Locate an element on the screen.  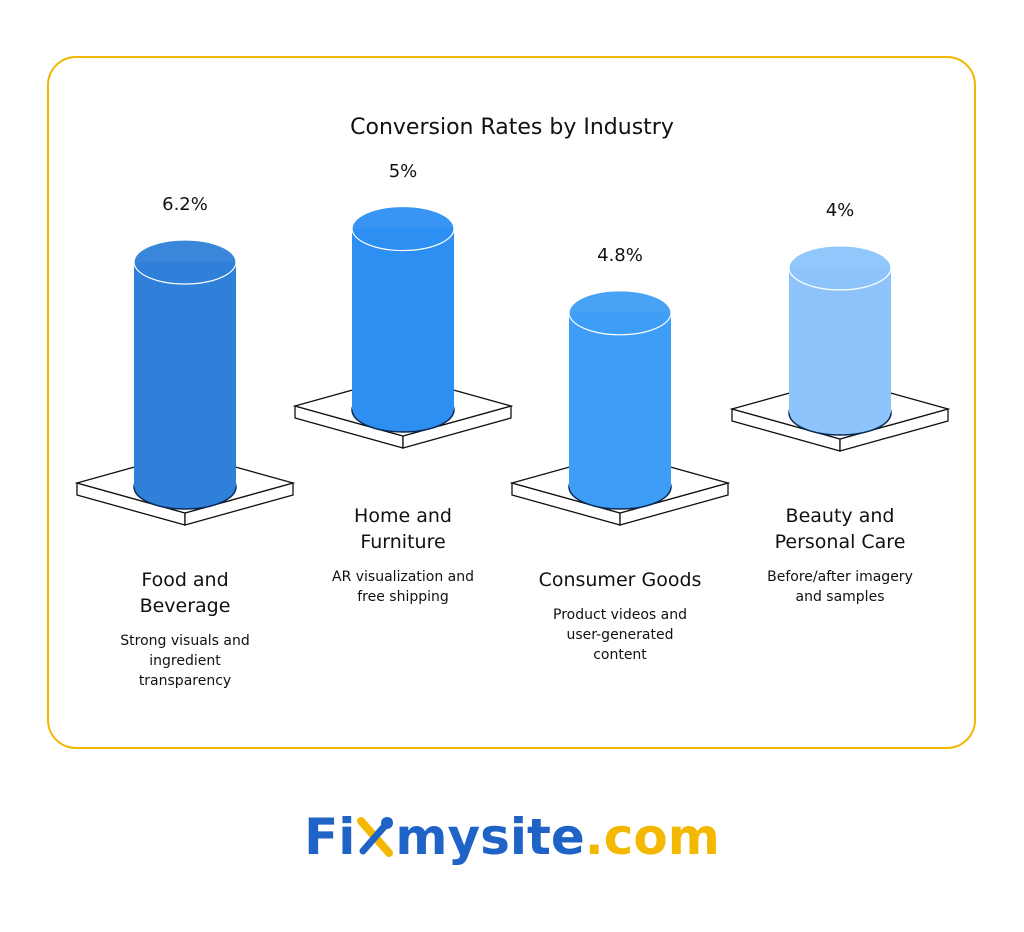
description-line: transparency is located at coordinates (185, 681).